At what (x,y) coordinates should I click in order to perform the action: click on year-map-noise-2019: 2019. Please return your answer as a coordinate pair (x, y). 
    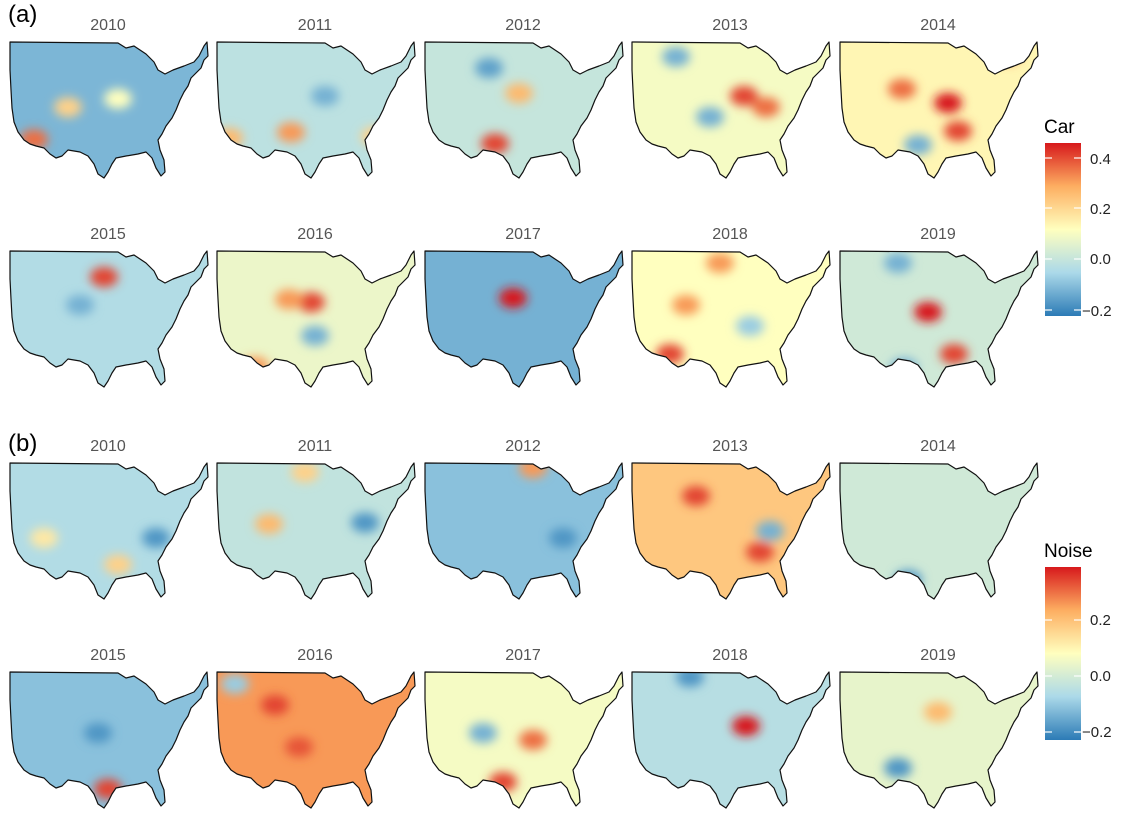
    Looking at the image, I should click on (939, 728).